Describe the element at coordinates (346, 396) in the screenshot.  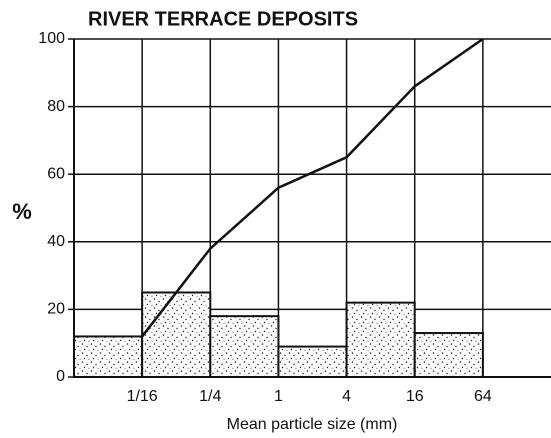
I see `x-tick-label: 4` at that location.